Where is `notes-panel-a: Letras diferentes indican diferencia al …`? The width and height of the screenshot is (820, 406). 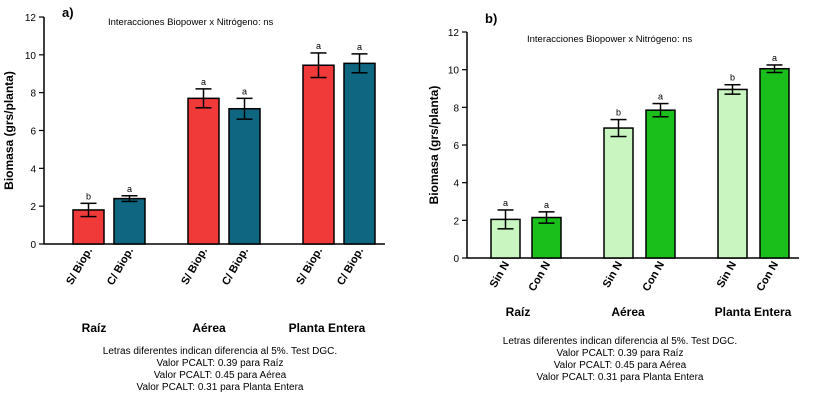
notes-panel-a: Letras diferentes indican diferencia al … is located at coordinates (220, 370).